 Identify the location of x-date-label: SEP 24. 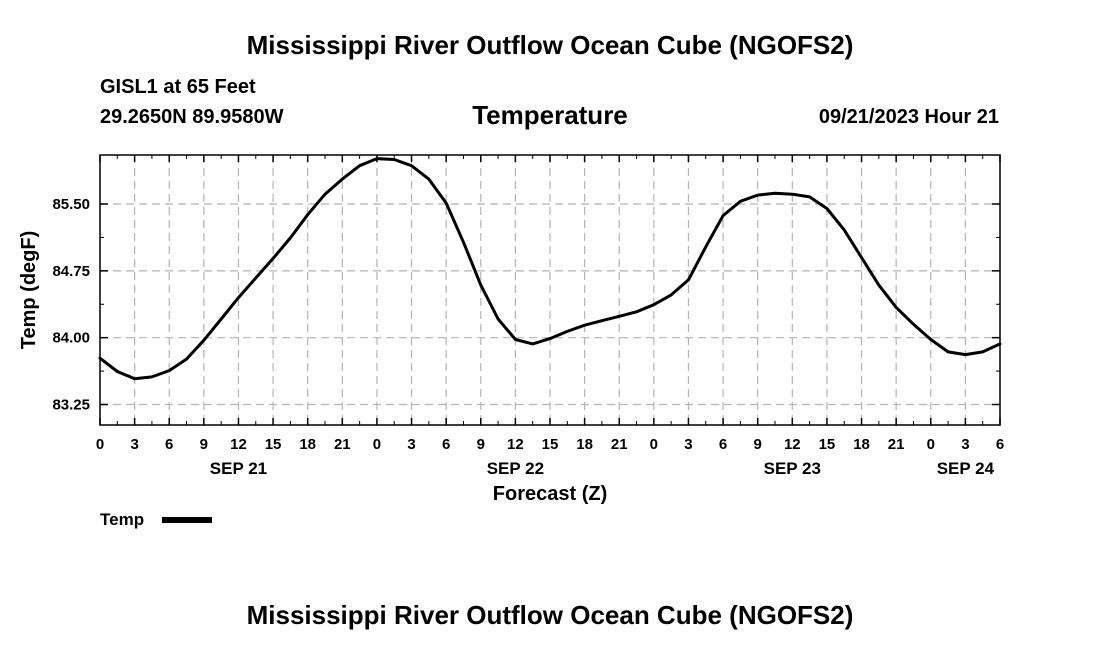
(966, 468).